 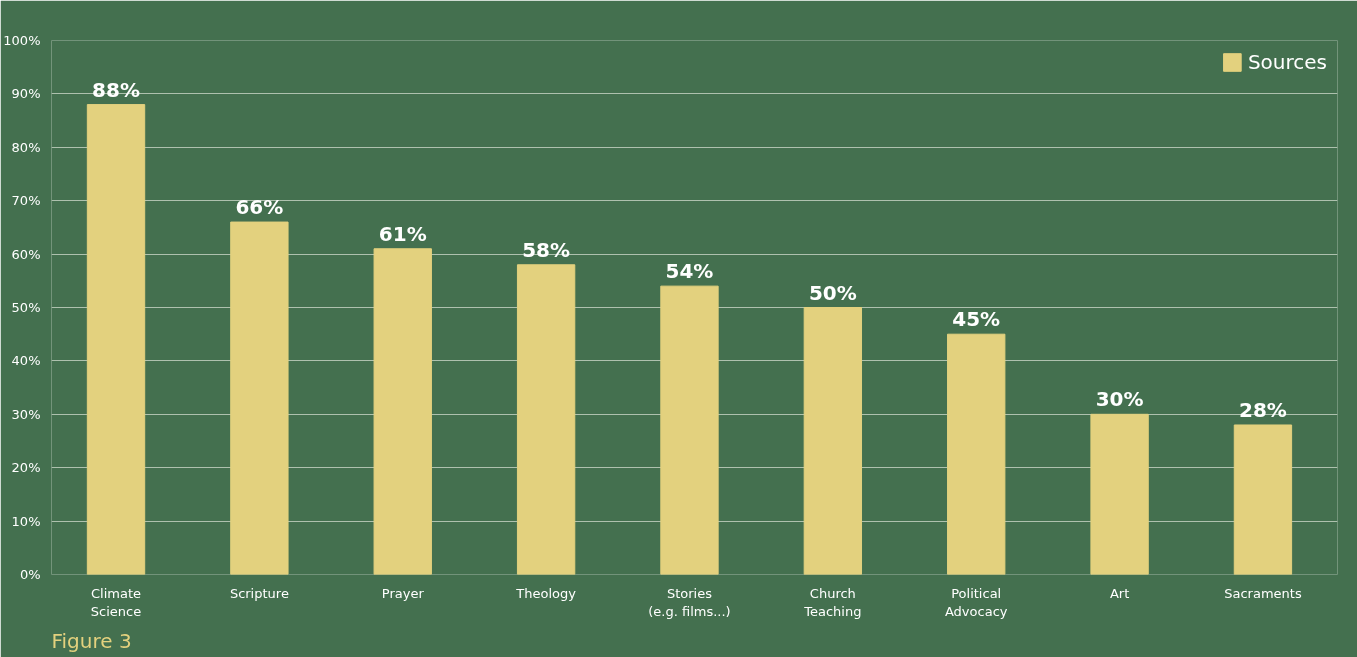 What do you see at coordinates (259, 207) in the screenshot?
I see `text: 66%` at bounding box center [259, 207].